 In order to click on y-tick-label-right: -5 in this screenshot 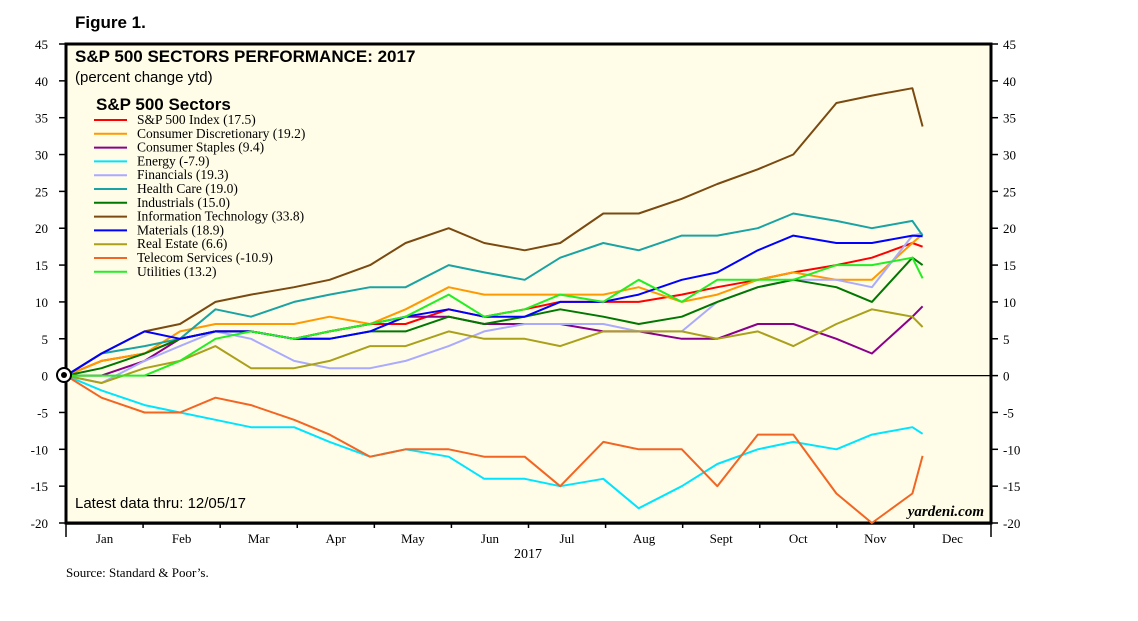, I will do `click(1008, 412)`.